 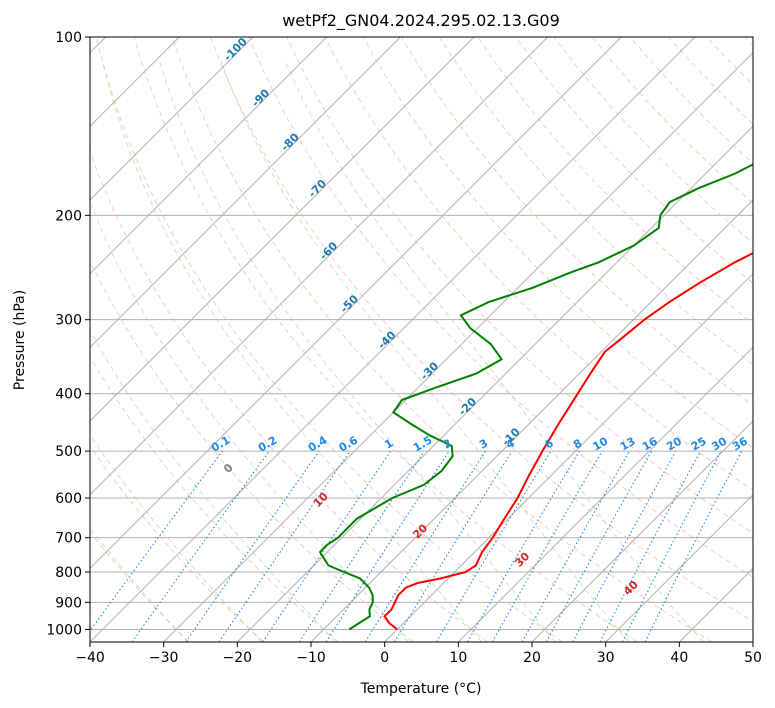 I want to click on x-tick-label: −40, so click(x=90, y=658).